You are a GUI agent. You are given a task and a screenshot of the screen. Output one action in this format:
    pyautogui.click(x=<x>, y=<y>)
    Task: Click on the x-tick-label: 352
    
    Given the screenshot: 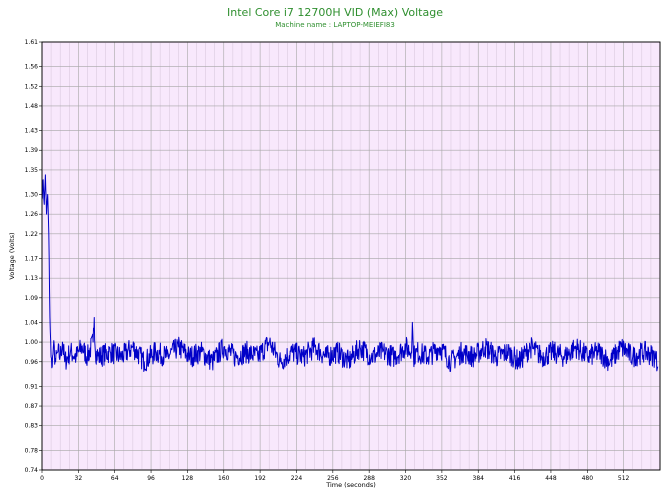 What is the action you would take?
    pyautogui.click(x=442, y=478)
    